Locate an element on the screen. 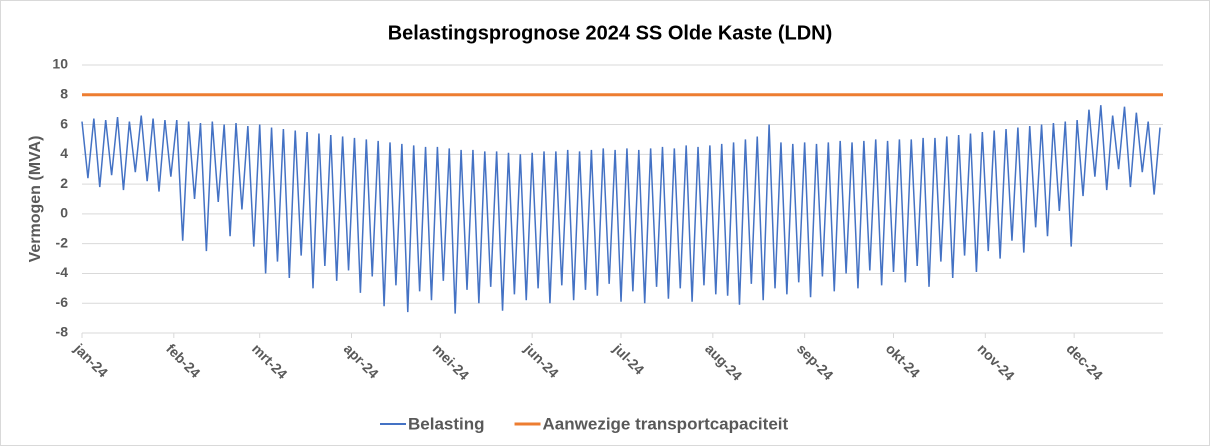 This screenshot has width=1211, height=447. y-tick-label: 8 is located at coordinates (64, 93).